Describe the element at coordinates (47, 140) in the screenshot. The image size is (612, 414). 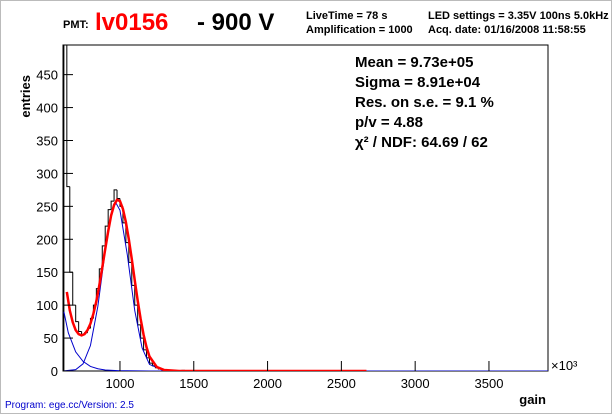
I see `y-tick-label: 350` at that location.